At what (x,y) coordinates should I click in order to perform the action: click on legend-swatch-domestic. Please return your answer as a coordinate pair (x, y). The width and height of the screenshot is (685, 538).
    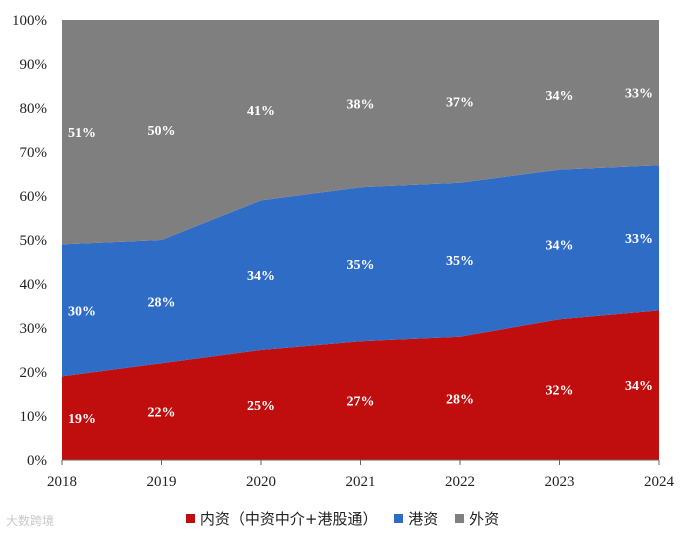
    Looking at the image, I should click on (190, 518).